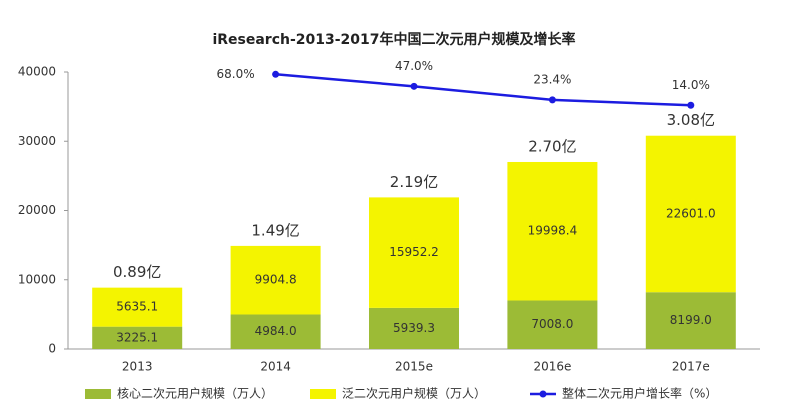  I want to click on y-tick-label: 10000, so click(37, 279).